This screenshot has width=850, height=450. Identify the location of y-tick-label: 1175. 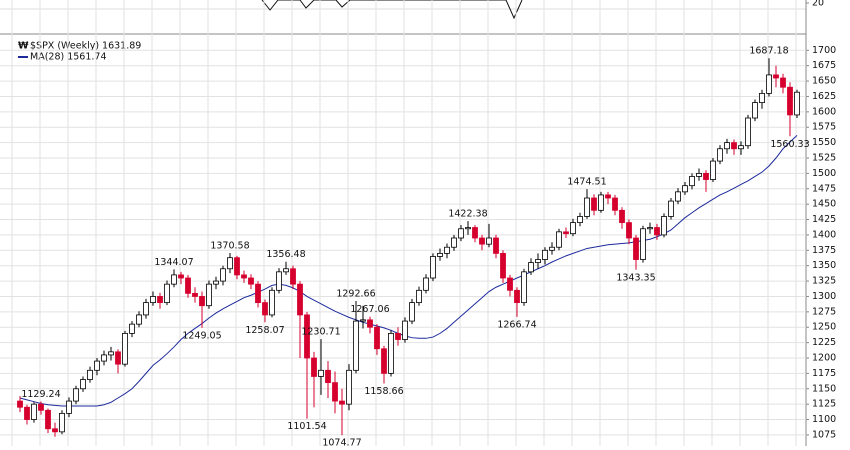
(824, 373).